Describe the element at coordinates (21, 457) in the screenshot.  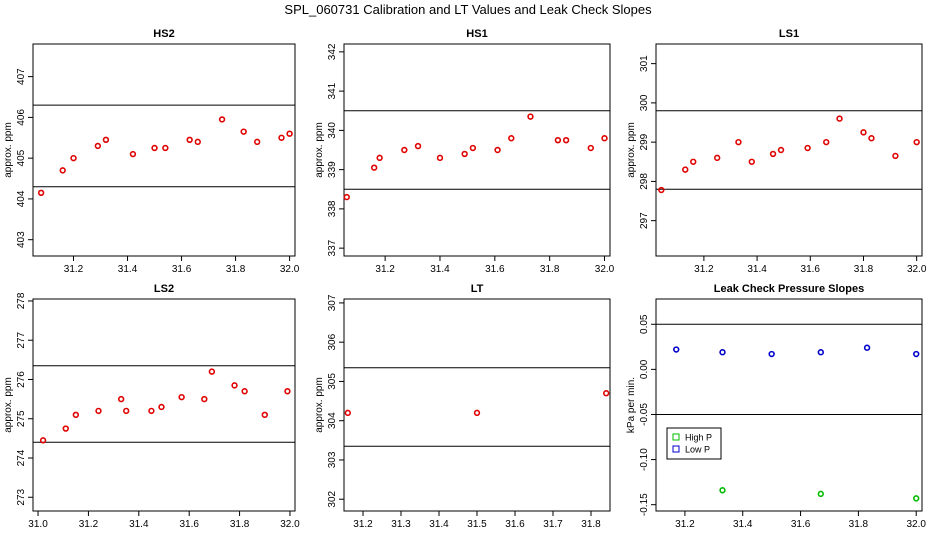
I see `y-tick-label: 274` at that location.